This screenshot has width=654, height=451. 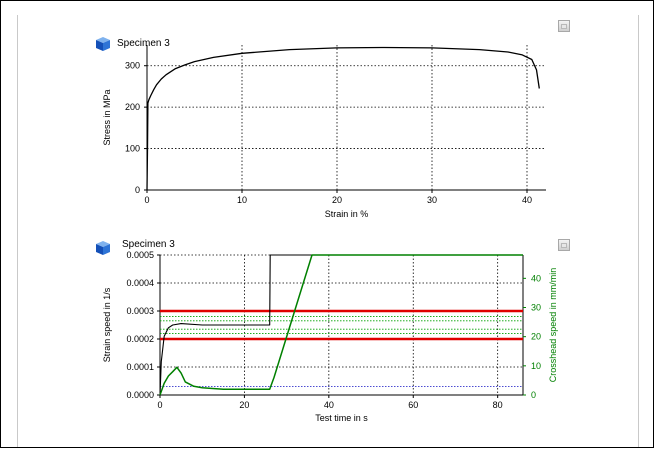 What do you see at coordinates (536, 337) in the screenshot?
I see `y2-tick-label: 20` at bounding box center [536, 337].